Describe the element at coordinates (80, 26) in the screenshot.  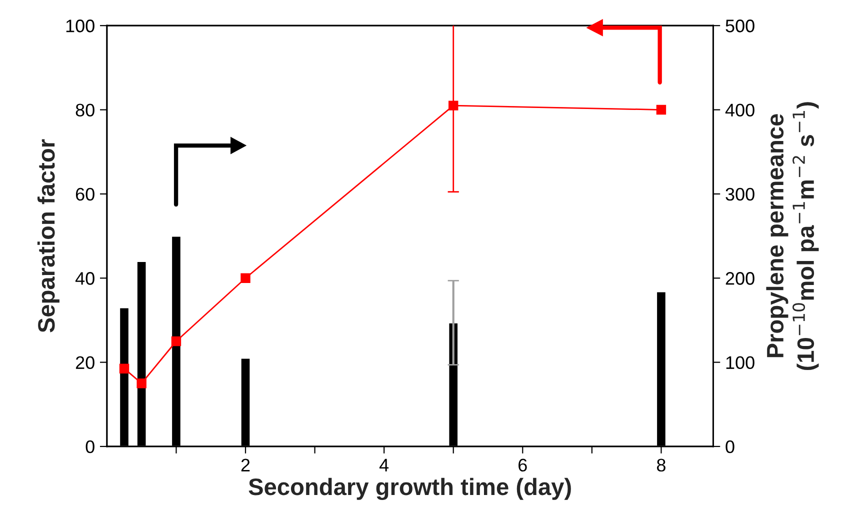
I see `y-tick-label: 100` at that location.